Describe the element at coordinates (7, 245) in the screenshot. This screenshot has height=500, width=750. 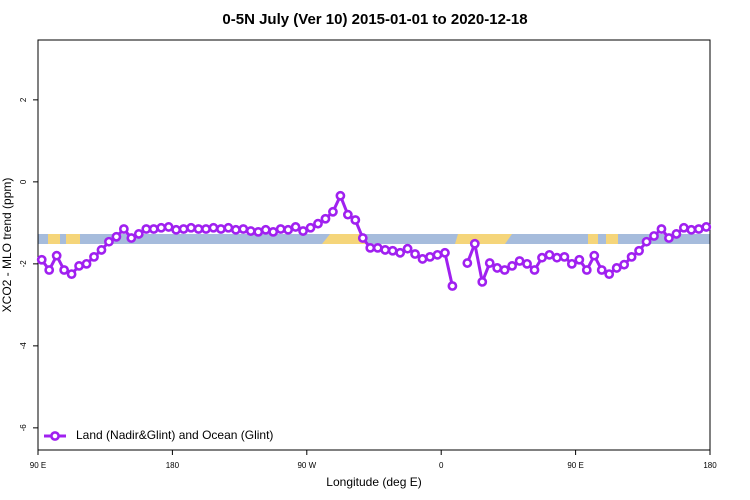
I see `y-axis-label: XCO2 - MLO trend (ppm)` at that location.